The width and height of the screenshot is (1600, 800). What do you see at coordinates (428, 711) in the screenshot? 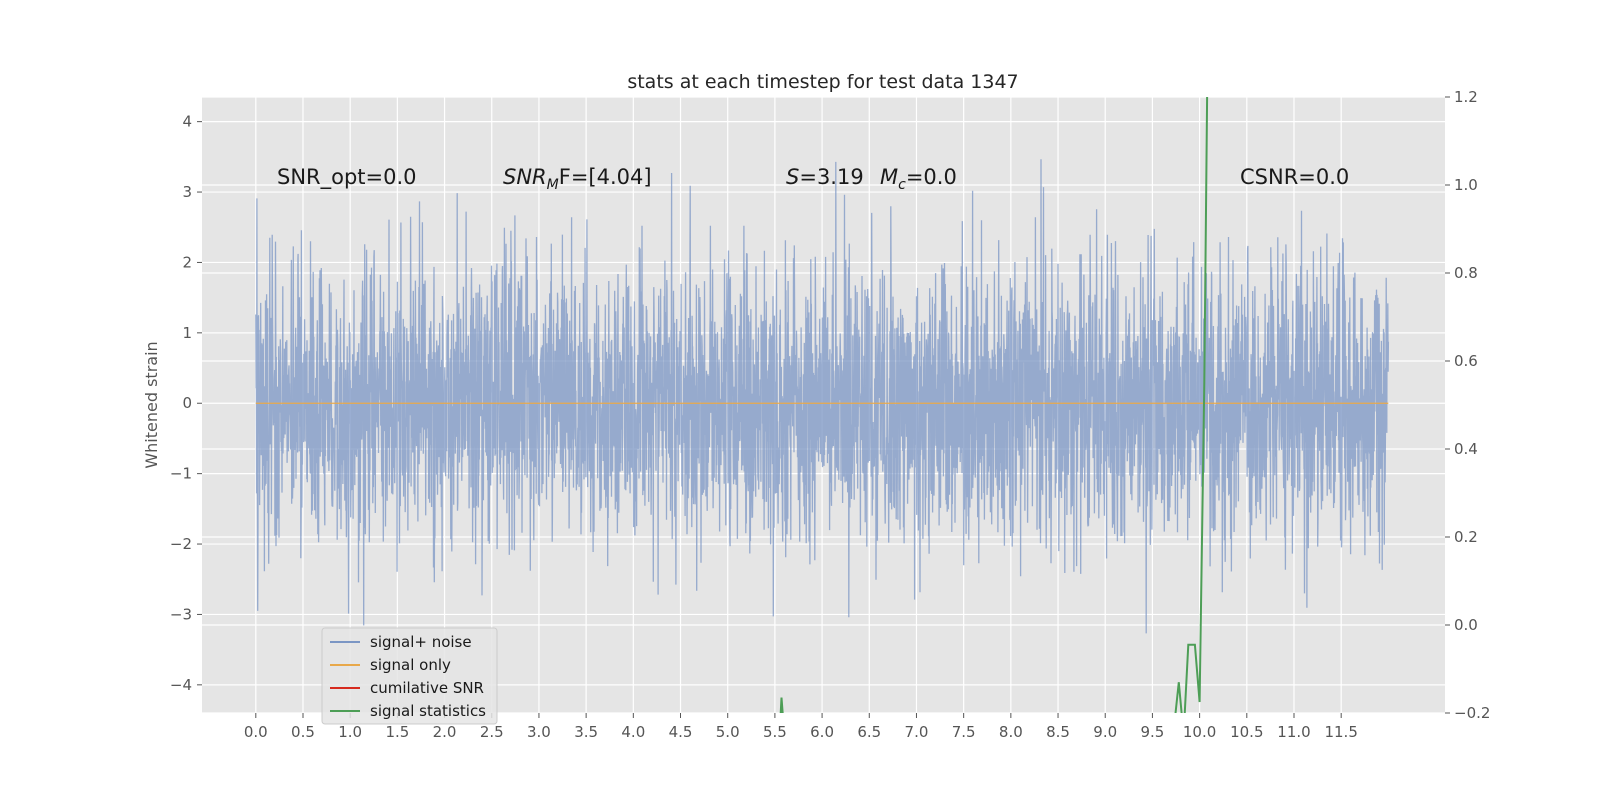
I see `legend-label: signal statistics` at bounding box center [428, 711].